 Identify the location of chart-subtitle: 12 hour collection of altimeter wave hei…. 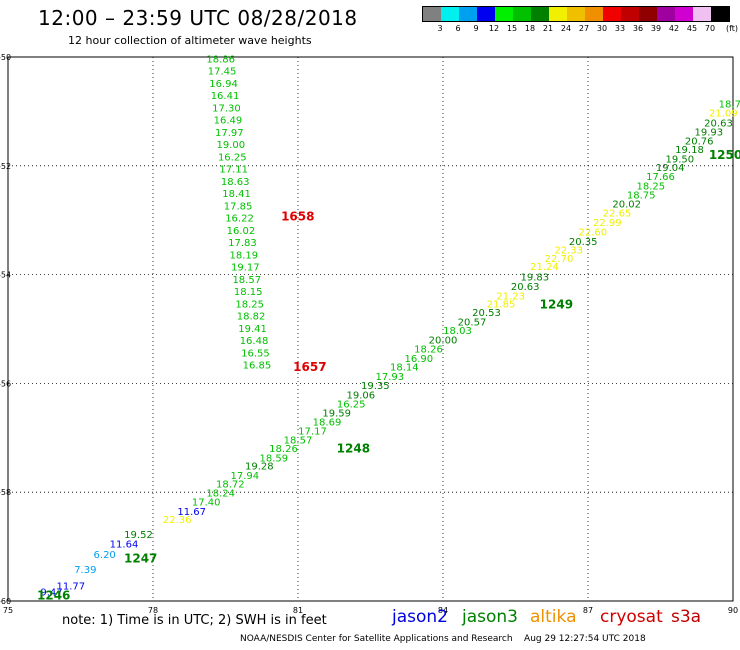
(190, 40).